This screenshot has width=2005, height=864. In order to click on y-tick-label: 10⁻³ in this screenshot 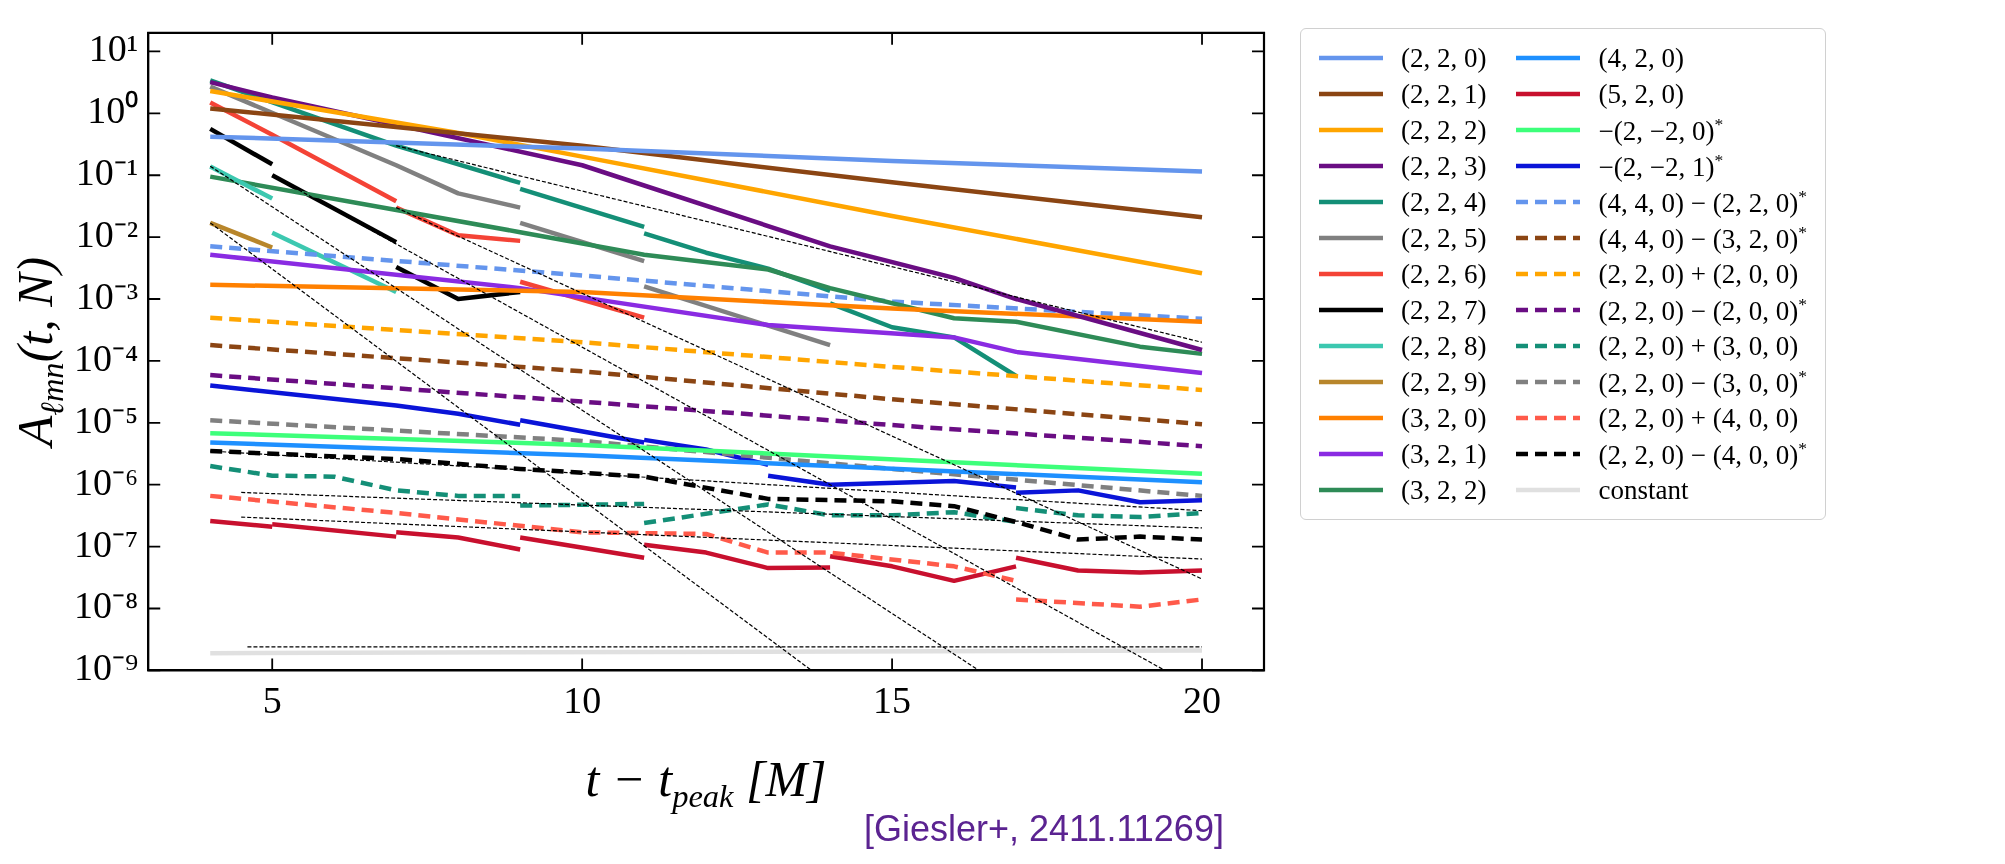, I will do `click(107, 296)`.